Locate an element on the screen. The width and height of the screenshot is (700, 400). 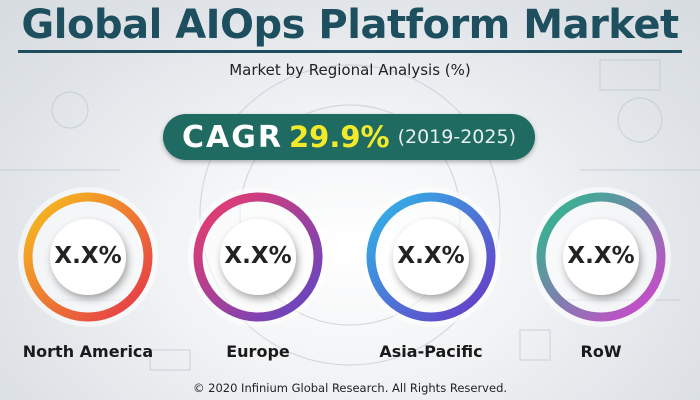
donut-ring-europe is located at coordinates (258, 257).